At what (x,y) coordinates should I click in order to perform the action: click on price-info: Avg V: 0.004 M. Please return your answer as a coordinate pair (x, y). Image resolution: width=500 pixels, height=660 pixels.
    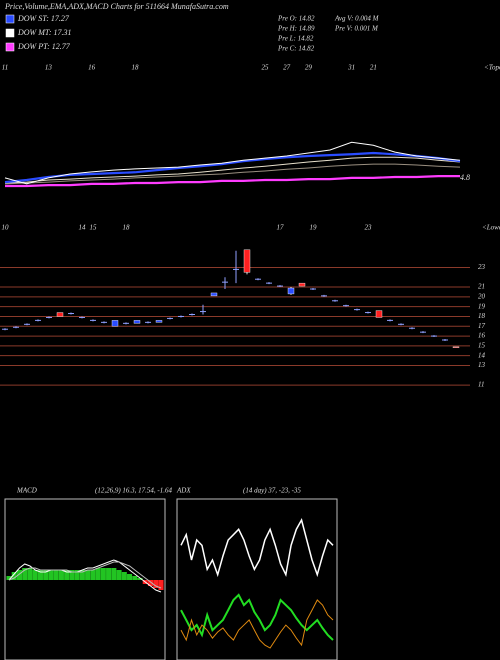
    Looking at the image, I should click on (357, 19).